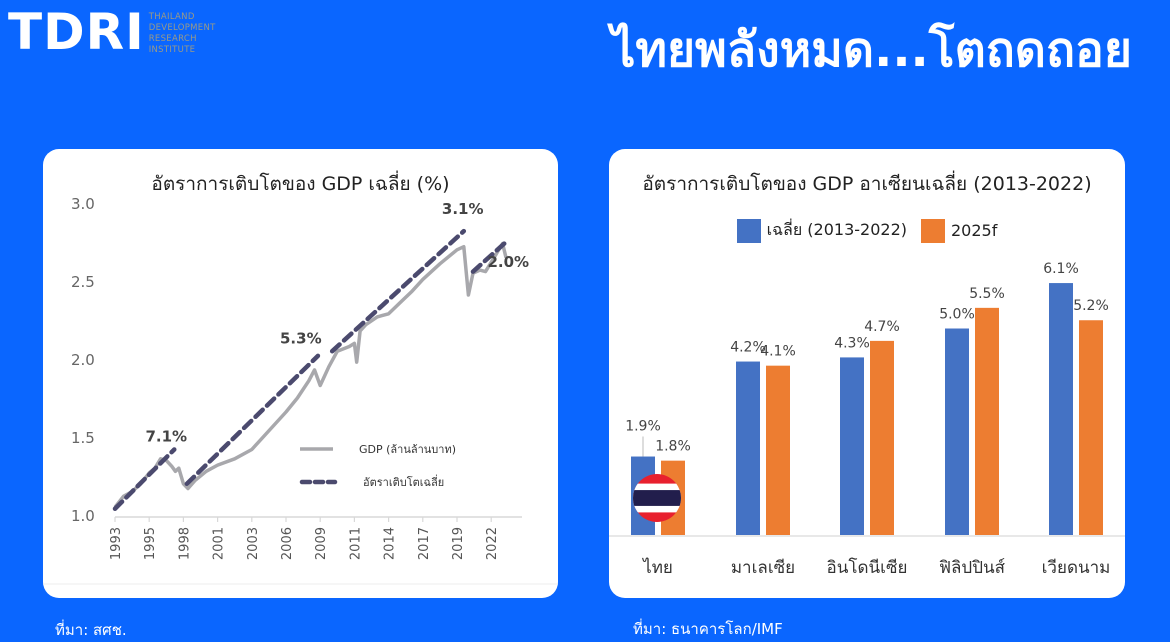 This screenshot has height=642, width=1170. Describe the element at coordinates (83, 516) in the screenshot. I see `y-tick-label: 1.0` at that location.